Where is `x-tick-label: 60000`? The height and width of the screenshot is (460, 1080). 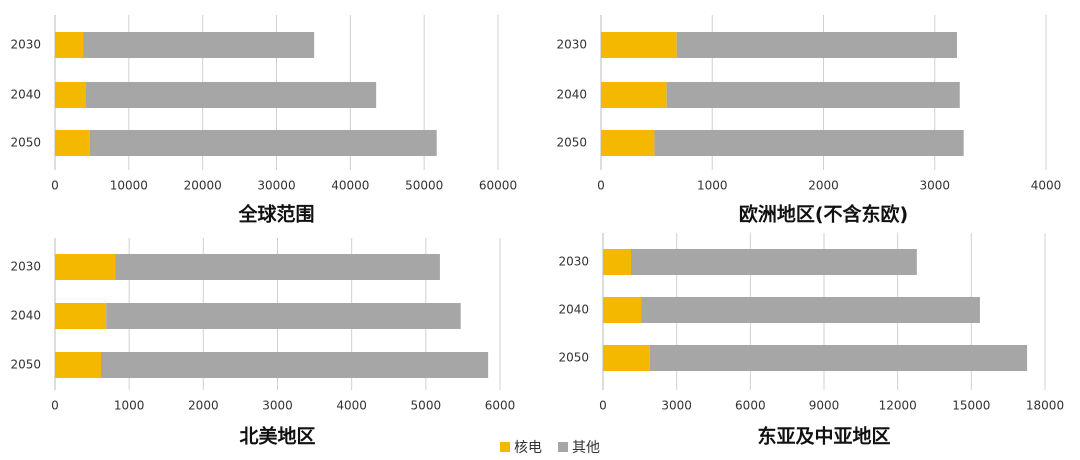
x-tick-label: 60000 is located at coordinates (498, 186).